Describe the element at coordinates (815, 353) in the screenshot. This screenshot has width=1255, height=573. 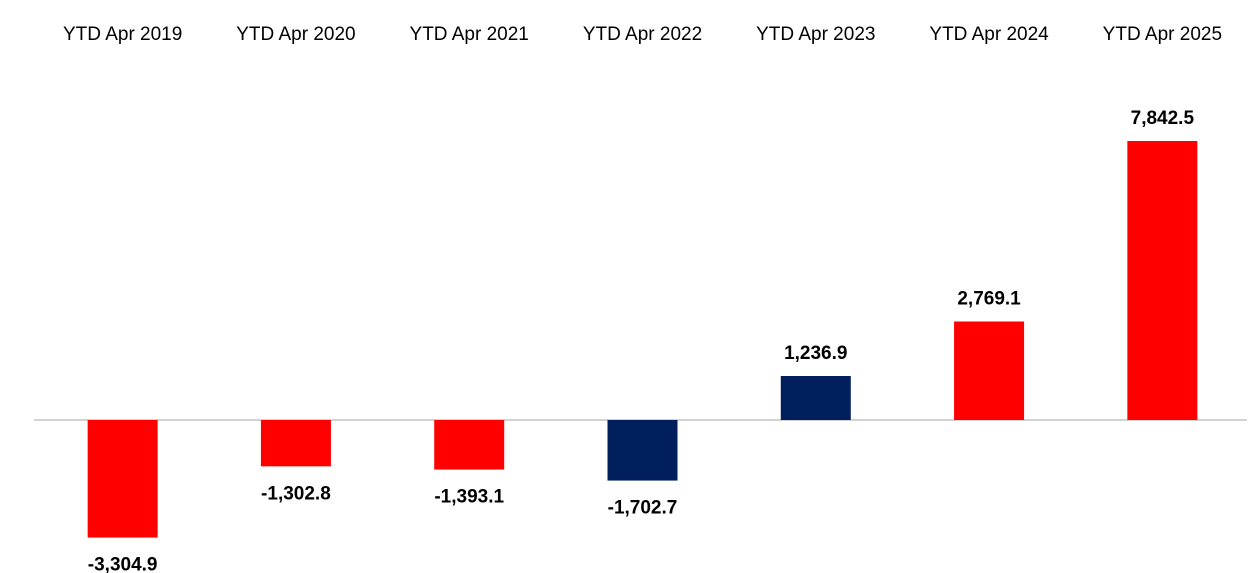
I see `data-label: 1,236.9` at that location.